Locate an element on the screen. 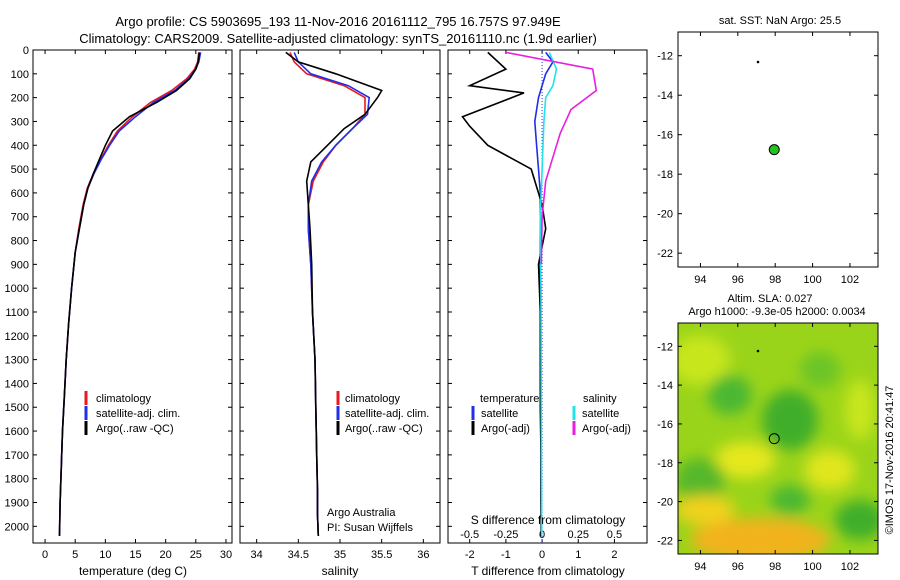 This screenshot has height=580, width=900. series-line-salinity-satellite is located at coordinates (548, 294).